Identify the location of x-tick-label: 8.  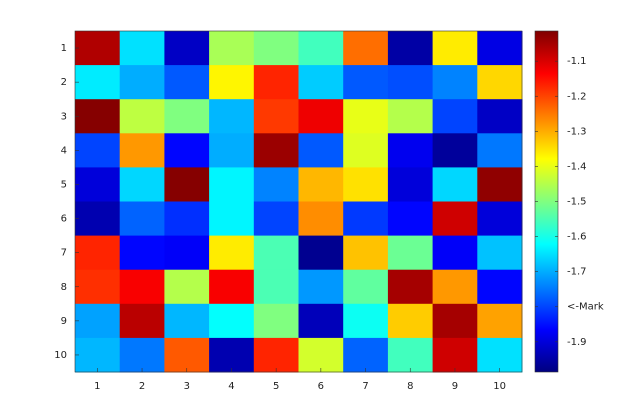
(410, 386).